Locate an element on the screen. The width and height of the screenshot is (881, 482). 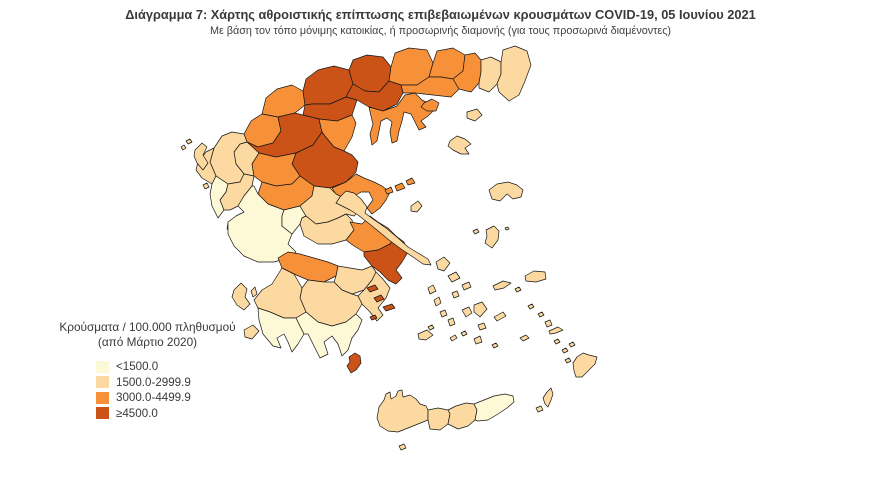
region-sifnos is located at coordinates (451, 322).